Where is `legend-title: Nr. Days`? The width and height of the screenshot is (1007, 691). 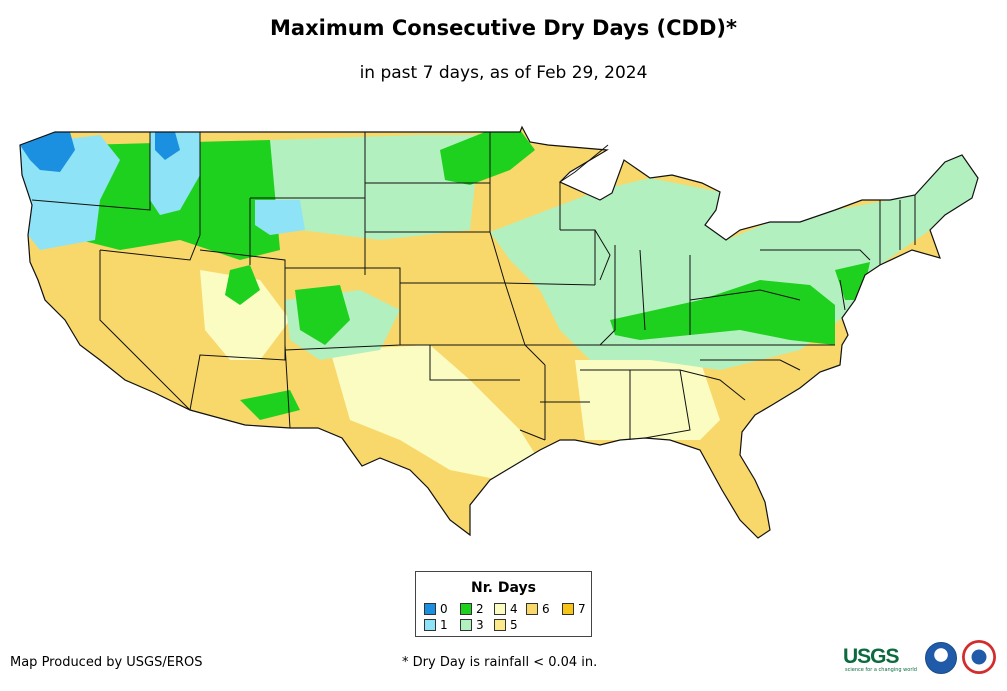 legend-title: Nr. Days is located at coordinates (503, 588).